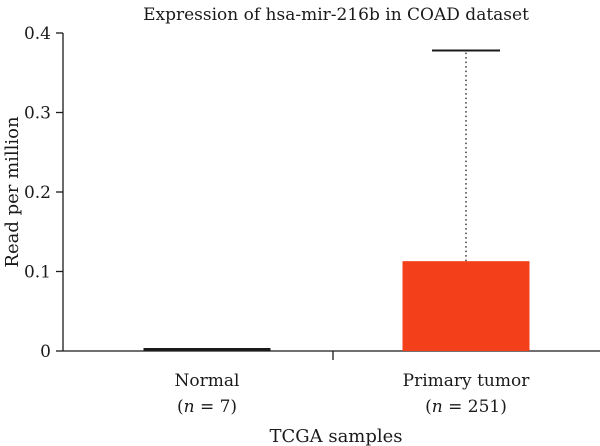 The width and height of the screenshot is (600, 446). What do you see at coordinates (335, 436) in the screenshot?
I see `x-axis-title: TCGA samples` at bounding box center [335, 436].